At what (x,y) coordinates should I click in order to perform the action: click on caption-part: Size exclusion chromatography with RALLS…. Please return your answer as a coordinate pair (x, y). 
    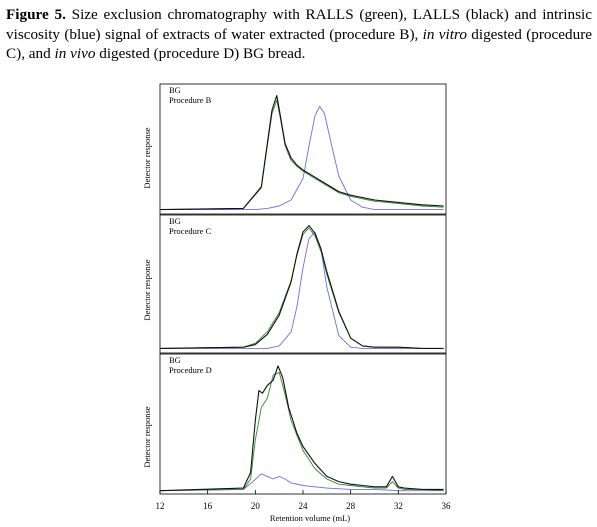
    Looking at the image, I should click on (299, 24).